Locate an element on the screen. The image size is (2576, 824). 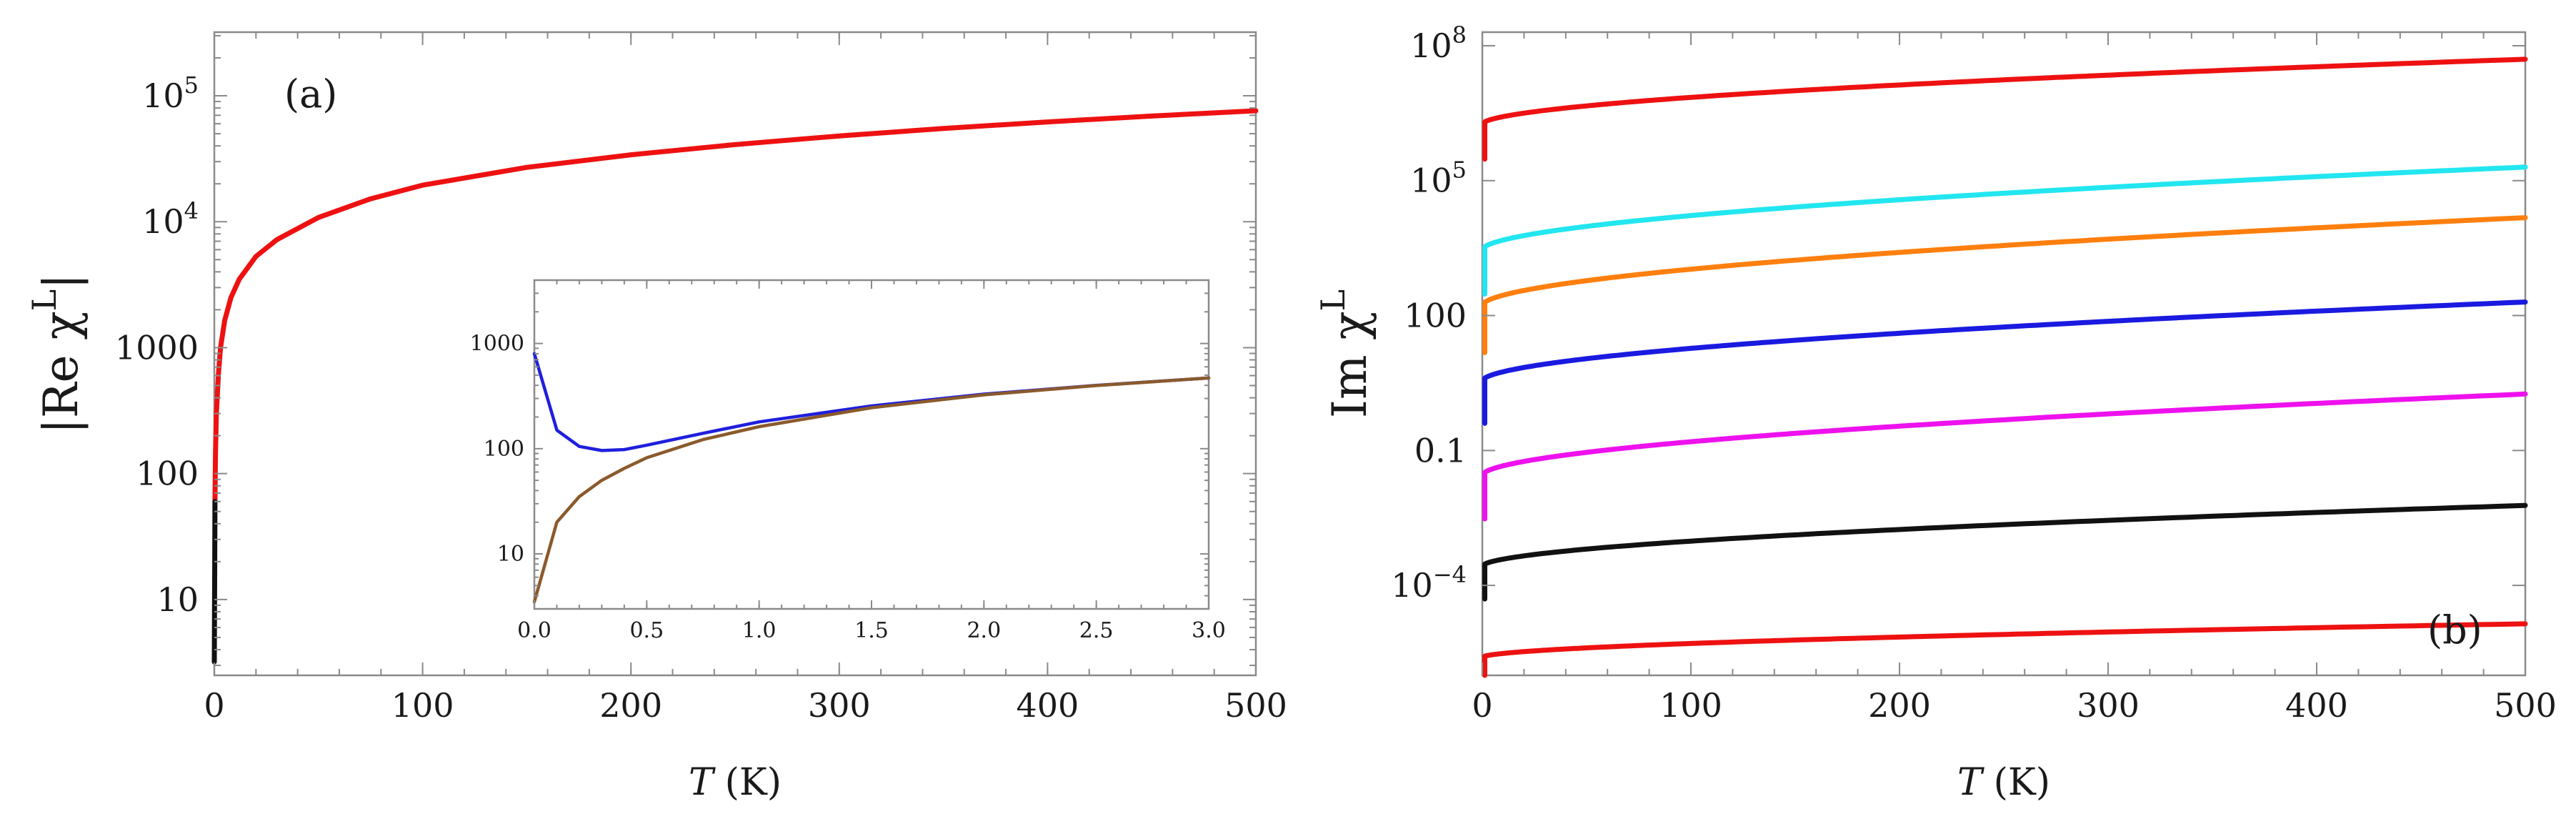
panel-a-xlabel: T (K) is located at coordinates (735, 782).